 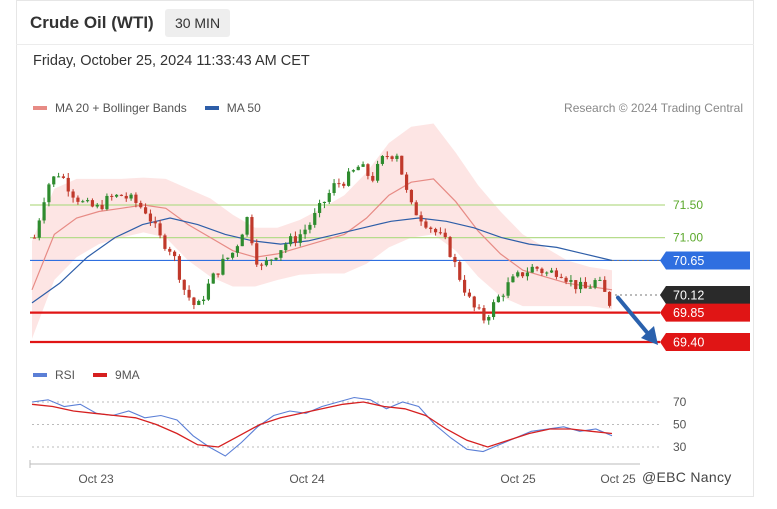 I want to click on timestamp: Friday, October 25, 2024 11:33:43 AM CET, so click(x=171, y=61).